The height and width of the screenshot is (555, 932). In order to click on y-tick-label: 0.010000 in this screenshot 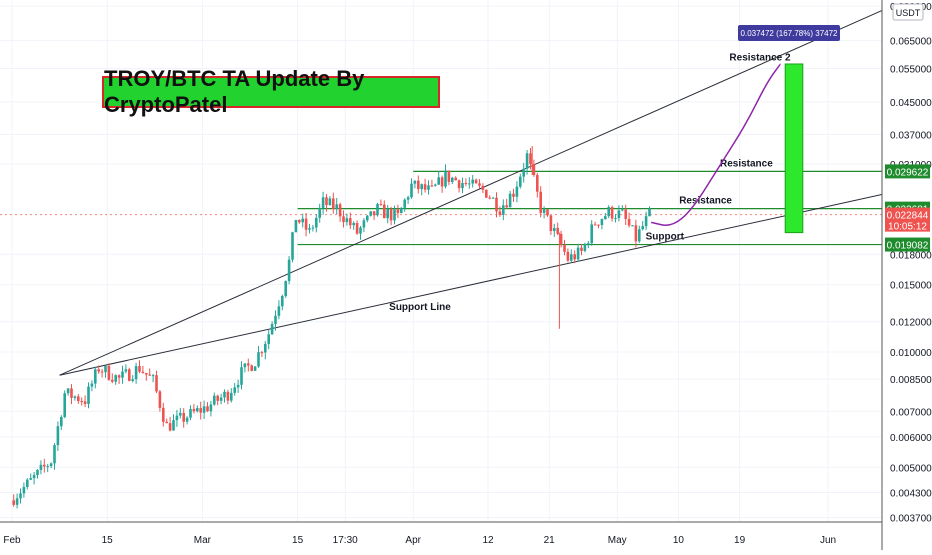, I will do `click(911, 353)`.